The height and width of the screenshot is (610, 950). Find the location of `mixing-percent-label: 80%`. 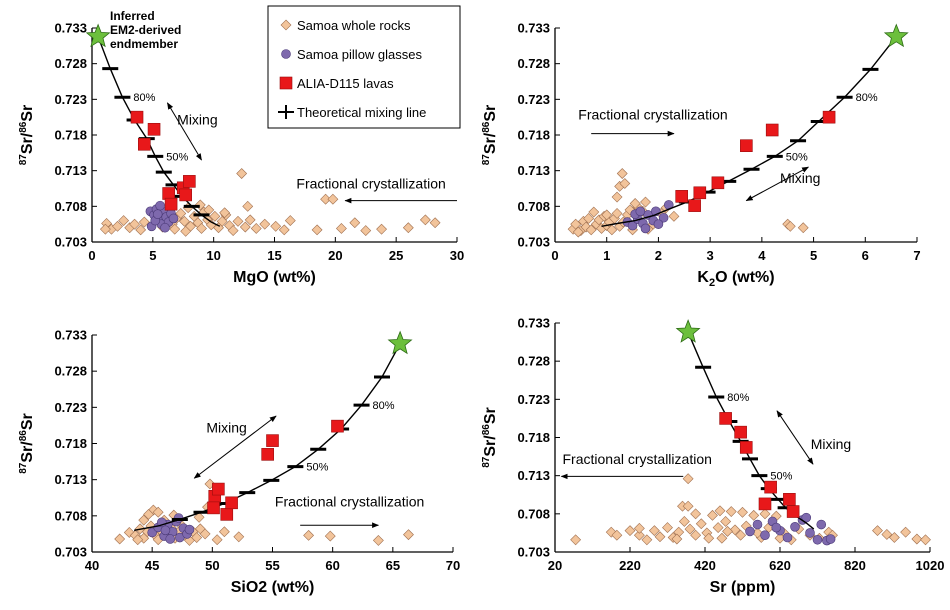

mixing-percent-label: 80% is located at coordinates (144, 98).